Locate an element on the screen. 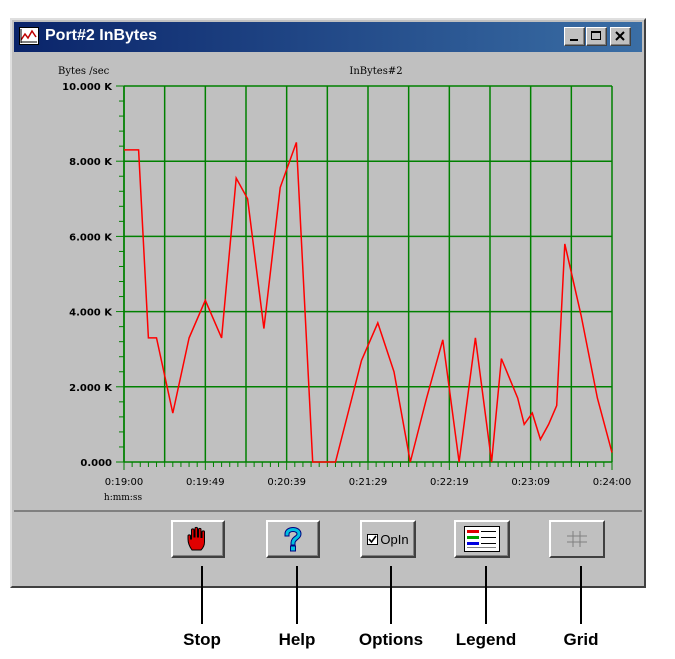 This screenshot has width=675, height=659. legend-icon is located at coordinates (482, 539).